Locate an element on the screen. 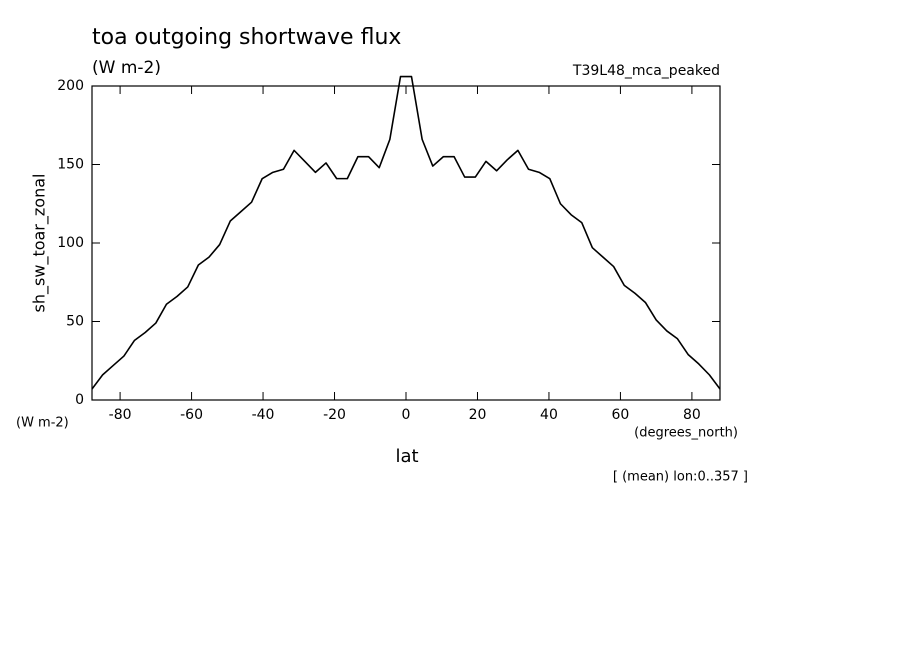  x-tick-label: -20 is located at coordinates (334, 415).